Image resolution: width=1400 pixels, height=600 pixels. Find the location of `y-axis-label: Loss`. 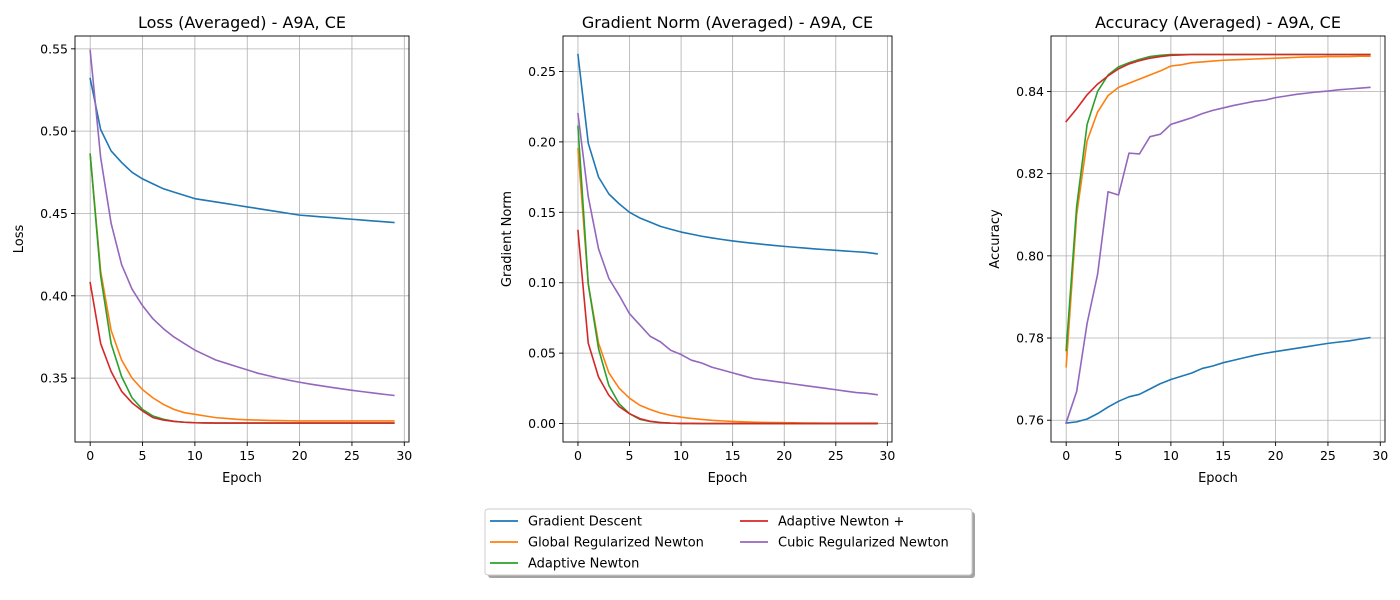

y-axis-label: Loss is located at coordinates (19, 239).